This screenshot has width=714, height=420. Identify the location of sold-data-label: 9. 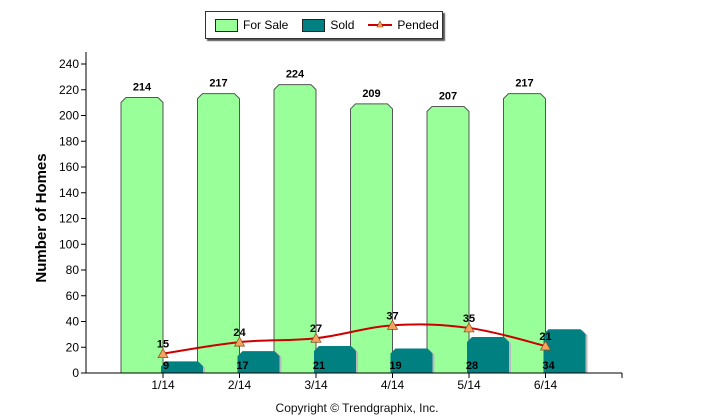
(166, 366).